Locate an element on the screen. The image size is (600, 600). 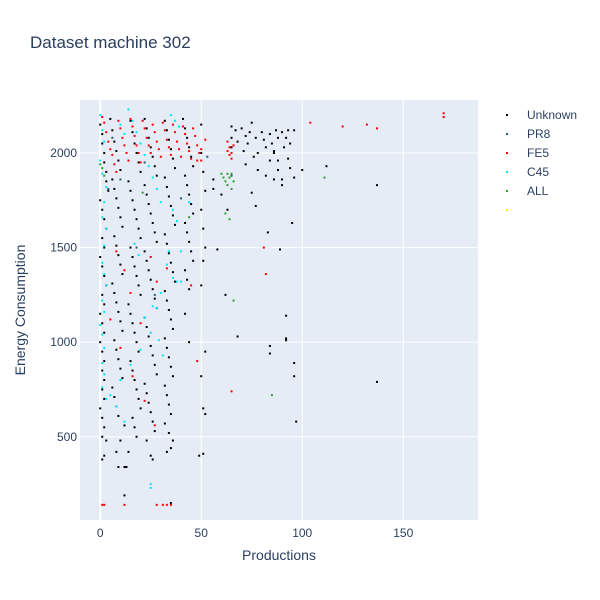
legend-item-unknown: Unknown is located at coordinates (541, 115).